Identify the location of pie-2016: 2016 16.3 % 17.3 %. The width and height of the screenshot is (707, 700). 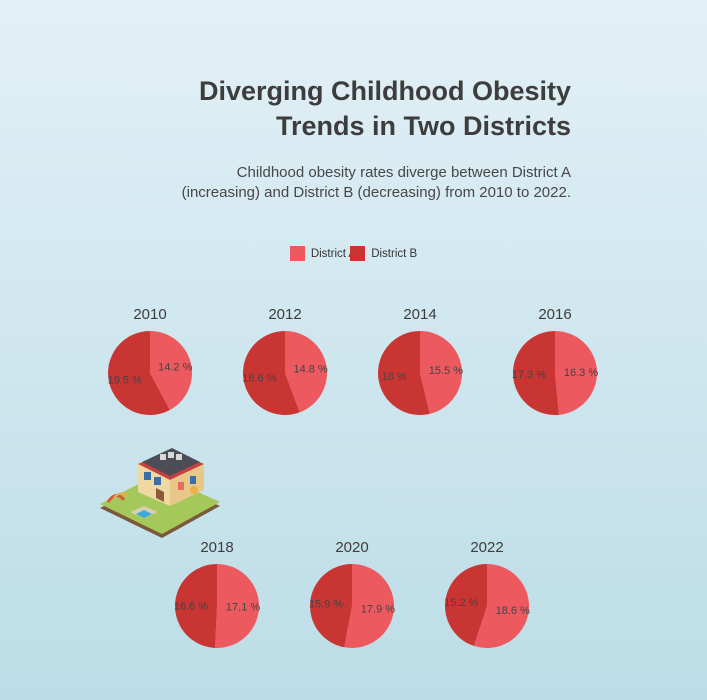
(555, 360).